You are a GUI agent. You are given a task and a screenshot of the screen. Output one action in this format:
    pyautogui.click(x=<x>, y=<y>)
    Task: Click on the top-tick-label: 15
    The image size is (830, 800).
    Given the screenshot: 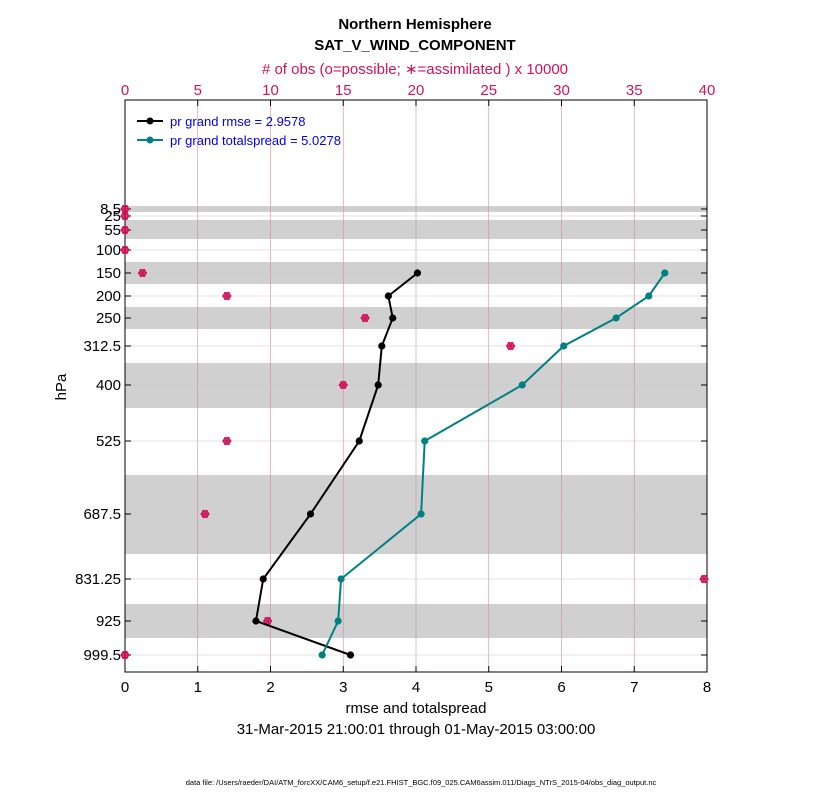 What is the action you would take?
    pyautogui.click(x=343, y=90)
    